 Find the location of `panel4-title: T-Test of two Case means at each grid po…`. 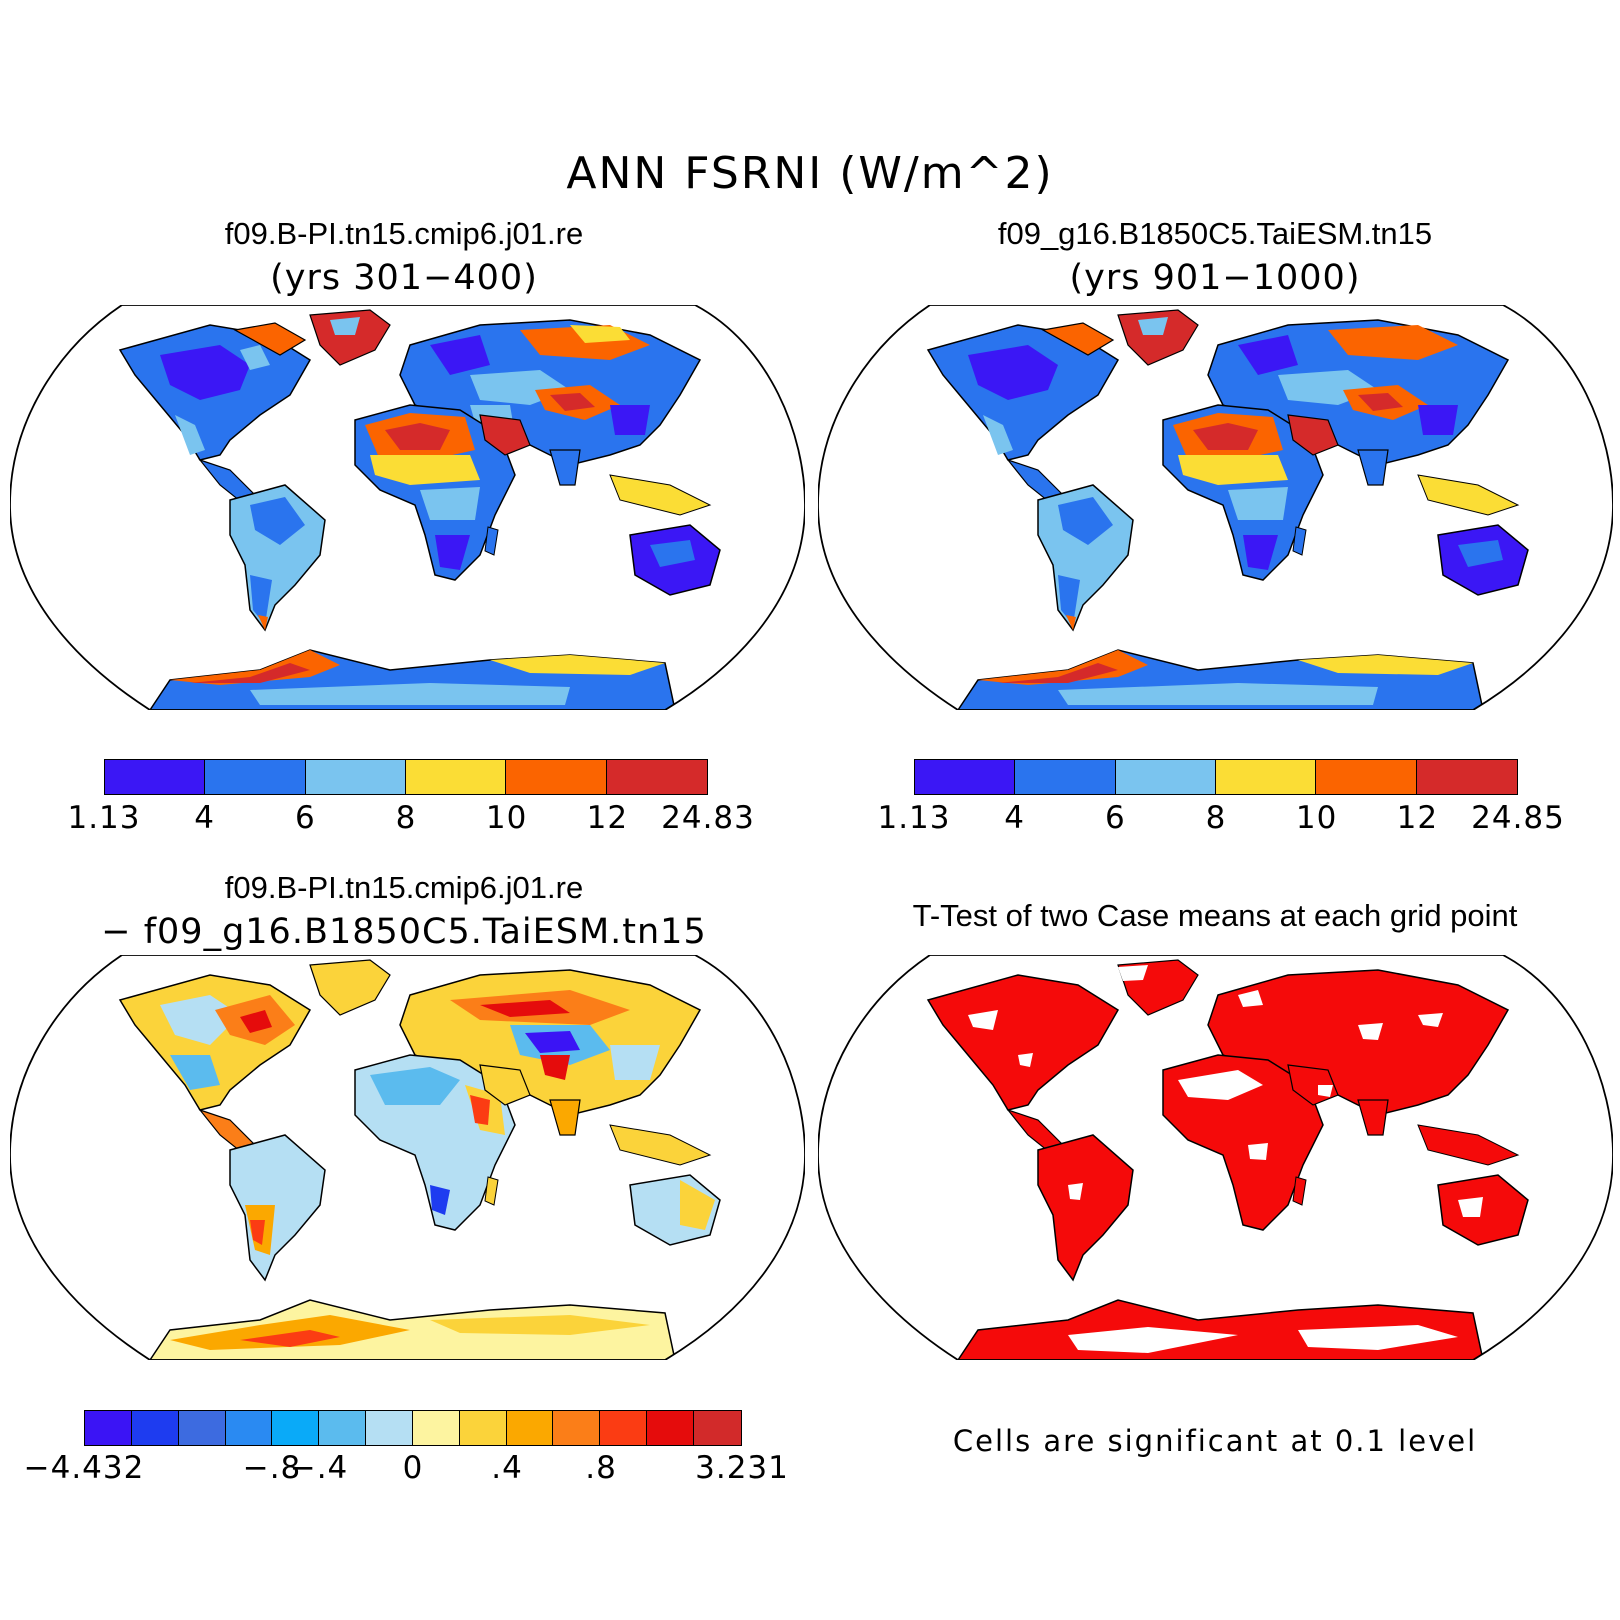

panel4-title: T-Test of two Case means at each grid po… is located at coordinates (1215, 915).